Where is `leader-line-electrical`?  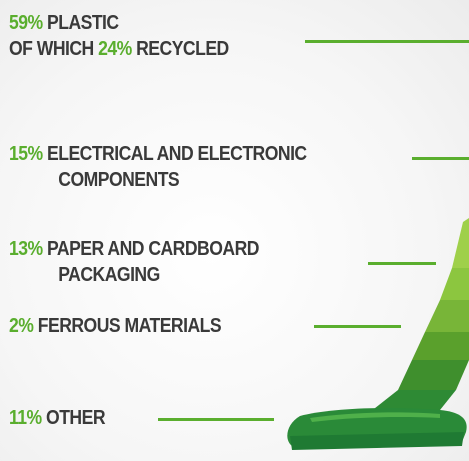 leader-line-electrical is located at coordinates (440, 158).